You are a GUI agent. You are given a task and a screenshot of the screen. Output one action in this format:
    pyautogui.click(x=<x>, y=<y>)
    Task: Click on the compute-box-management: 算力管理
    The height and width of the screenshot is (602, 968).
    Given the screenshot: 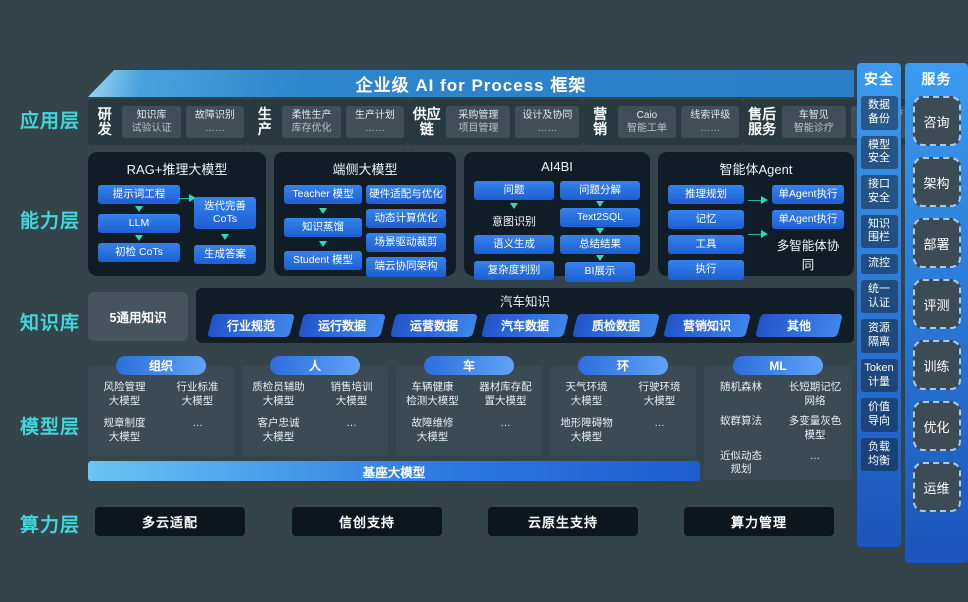 What is the action you would take?
    pyautogui.click(x=759, y=521)
    